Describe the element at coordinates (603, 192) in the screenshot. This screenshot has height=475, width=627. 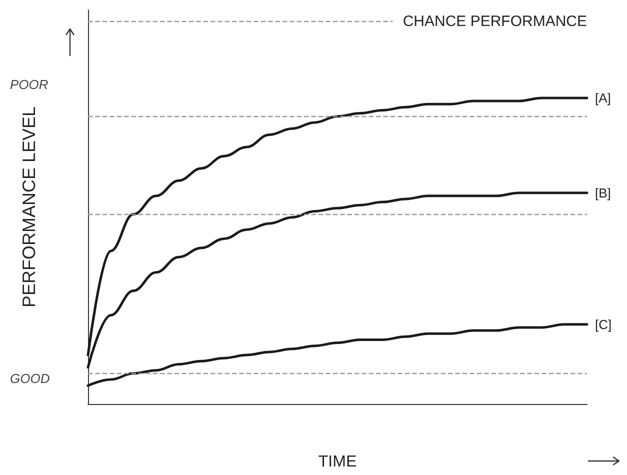
I see `series-label: [B]` at that location.